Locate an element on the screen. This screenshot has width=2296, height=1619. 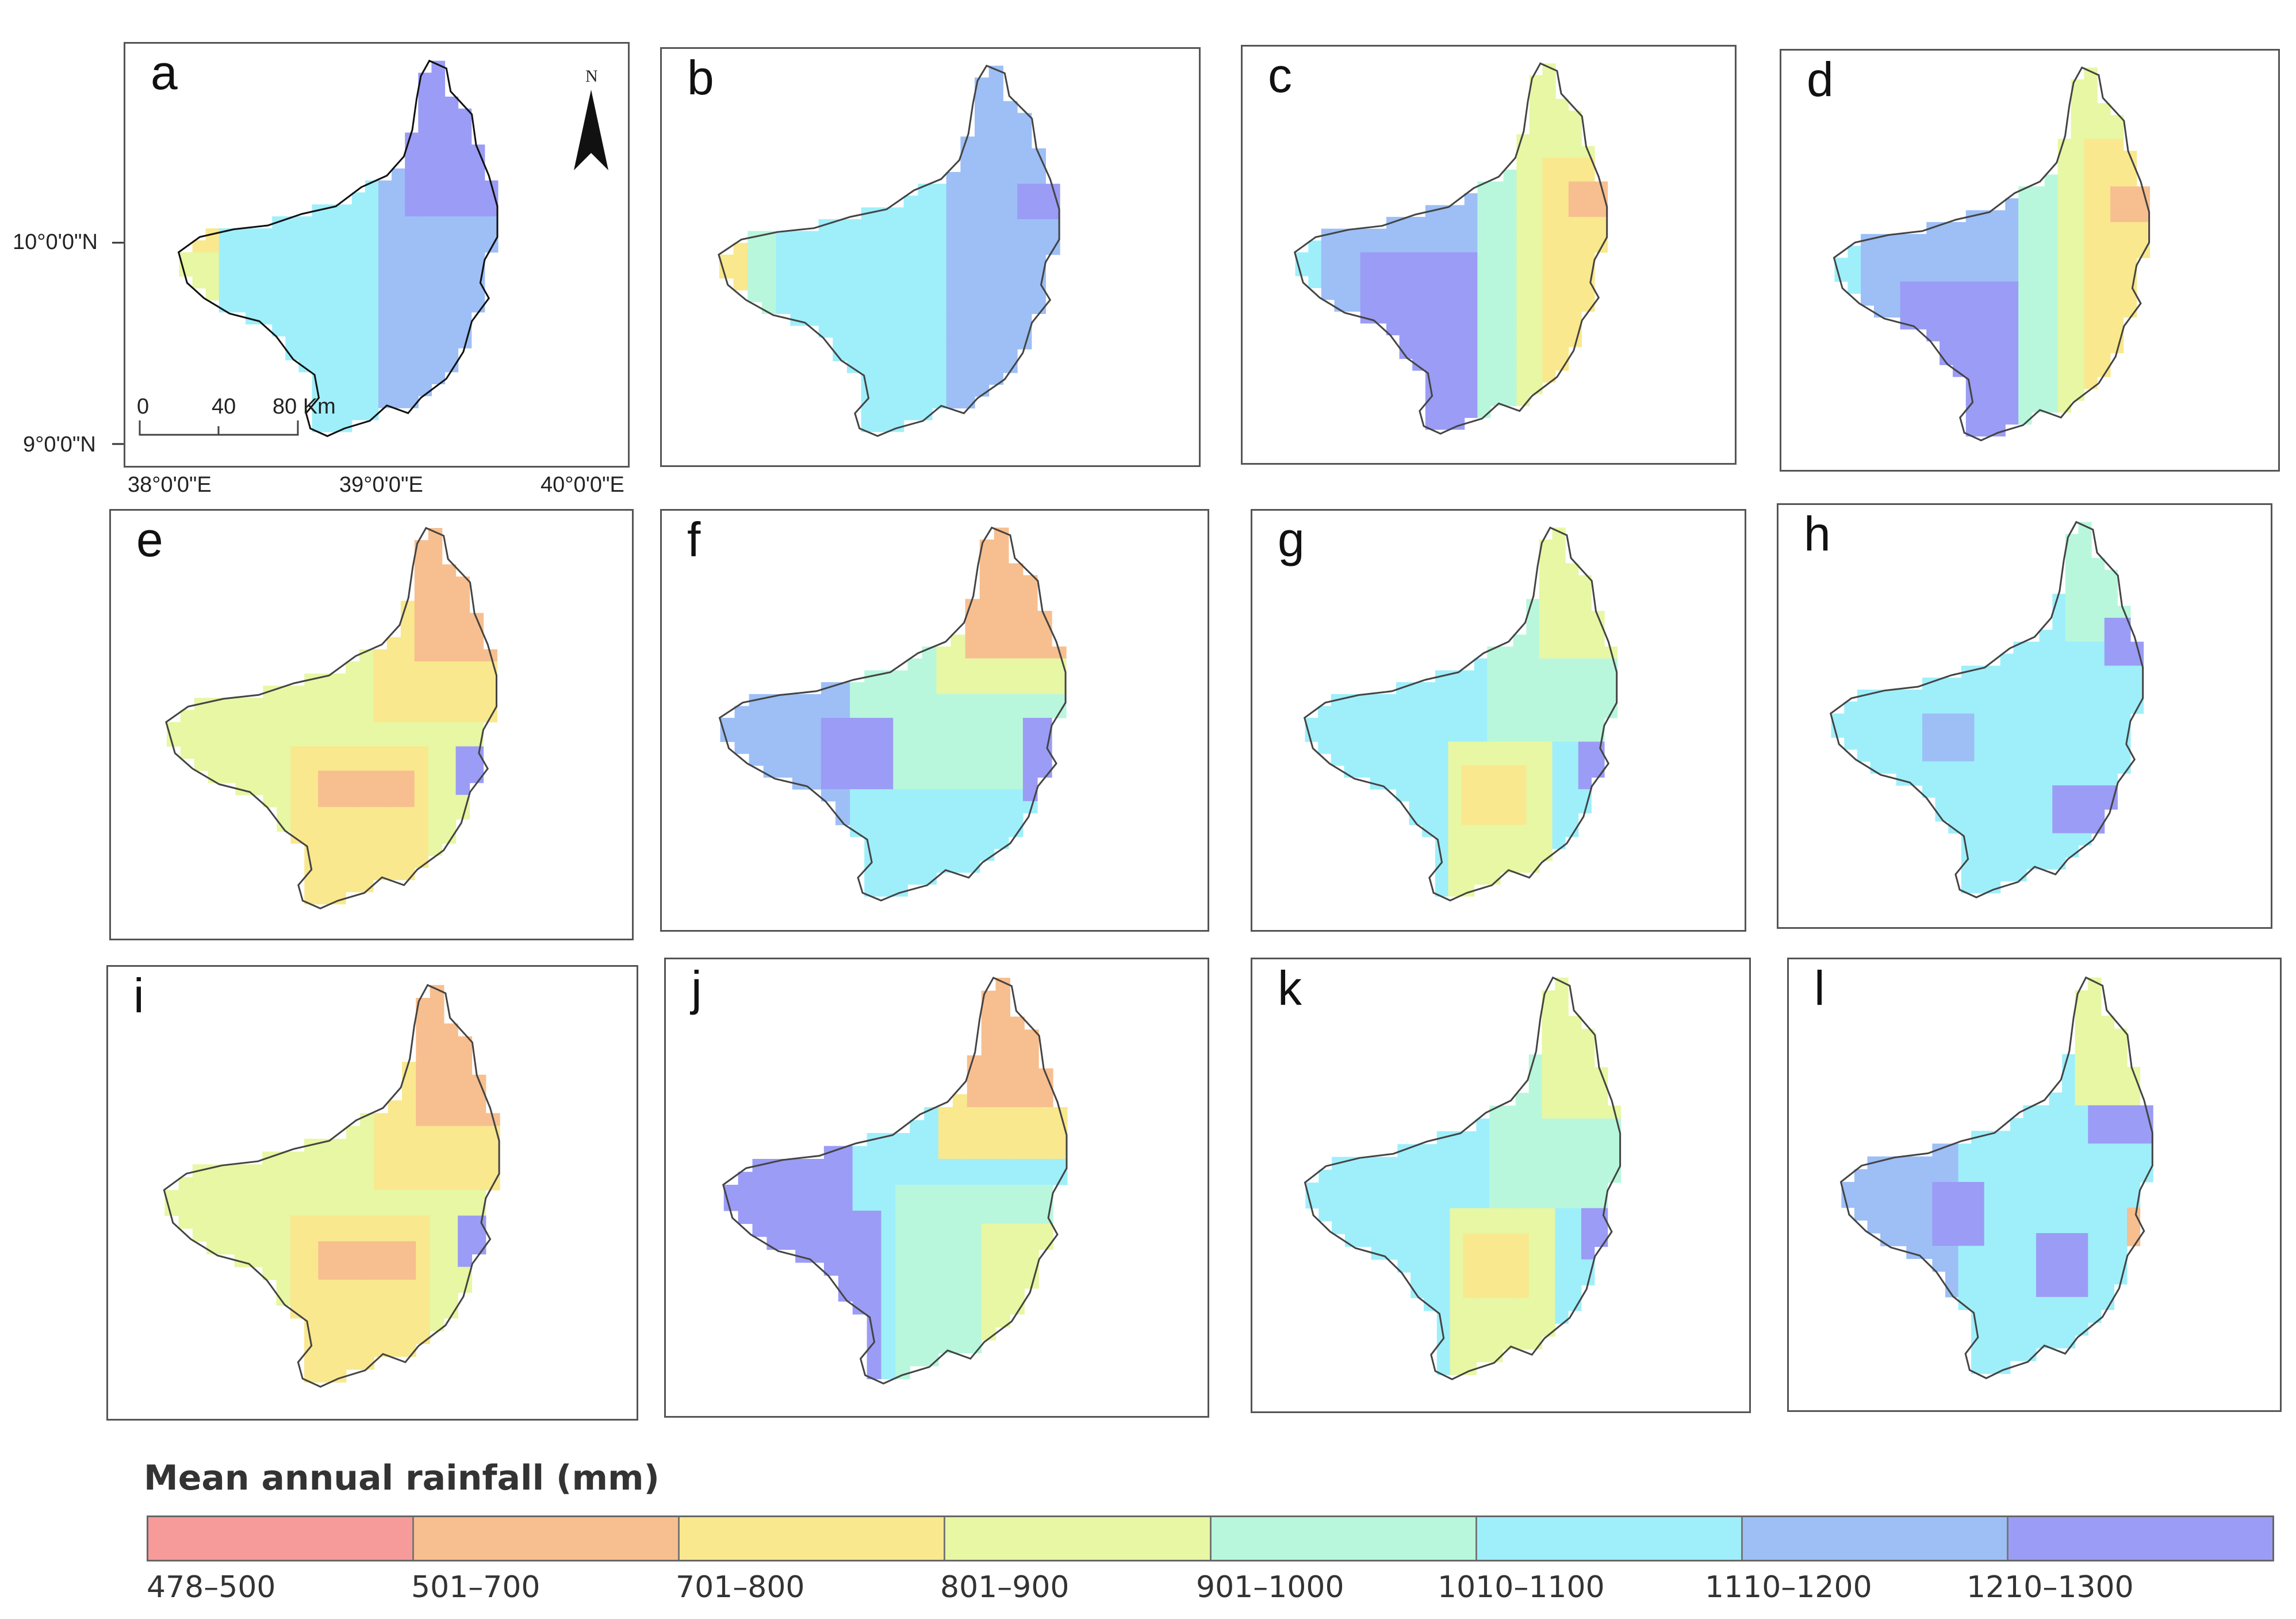
rainfall-raster is located at coordinates (331, 717).